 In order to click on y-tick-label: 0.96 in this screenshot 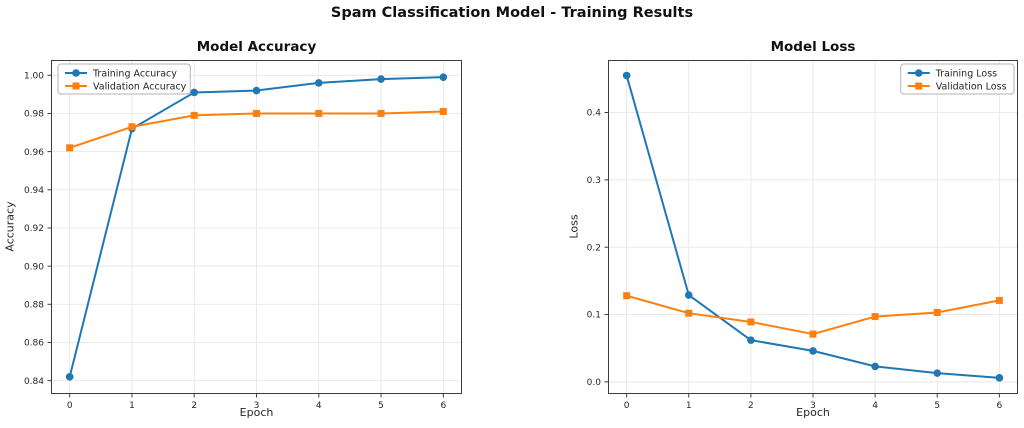, I will do `click(34, 153)`.